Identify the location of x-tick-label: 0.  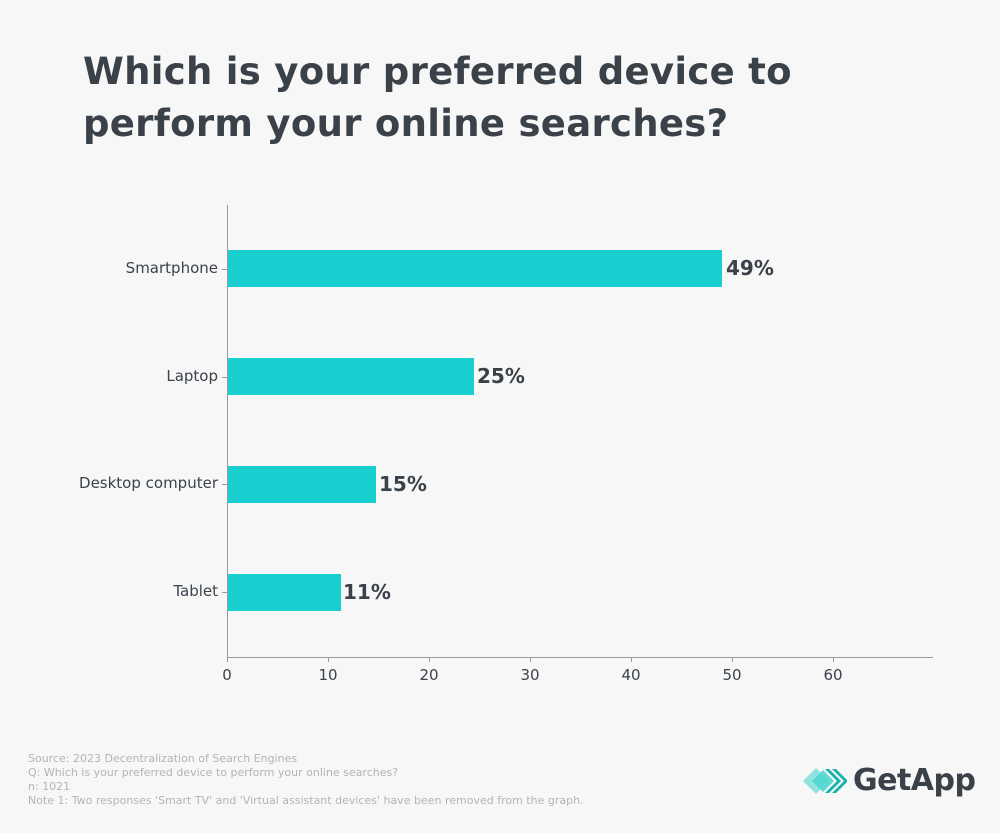
(227, 675).